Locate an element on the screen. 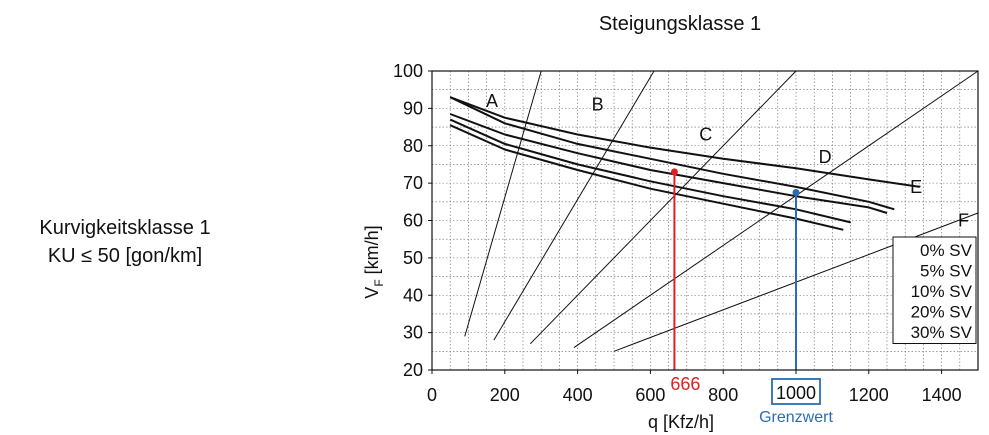  curvature-class-label: Kurvigkeitsklasse 1 is located at coordinates (125, 228).